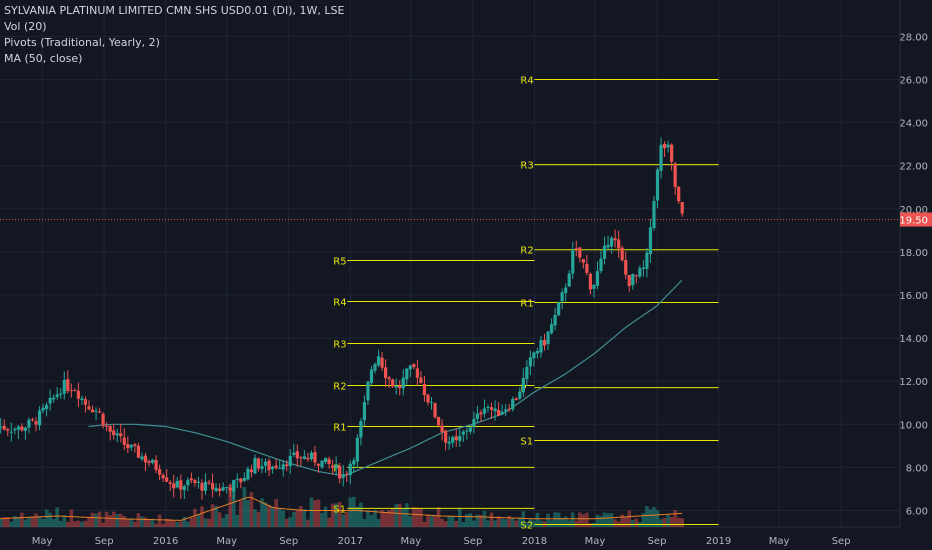 This screenshot has width=932, height=550. I want to click on indicator-vol: Vol (20), so click(25, 26).